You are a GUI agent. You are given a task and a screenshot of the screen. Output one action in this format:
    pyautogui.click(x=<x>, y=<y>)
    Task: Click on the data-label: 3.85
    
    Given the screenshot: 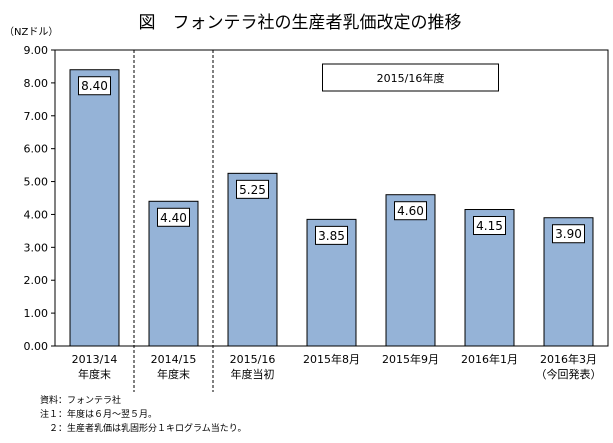 What is the action you would take?
    pyautogui.click(x=331, y=236)
    